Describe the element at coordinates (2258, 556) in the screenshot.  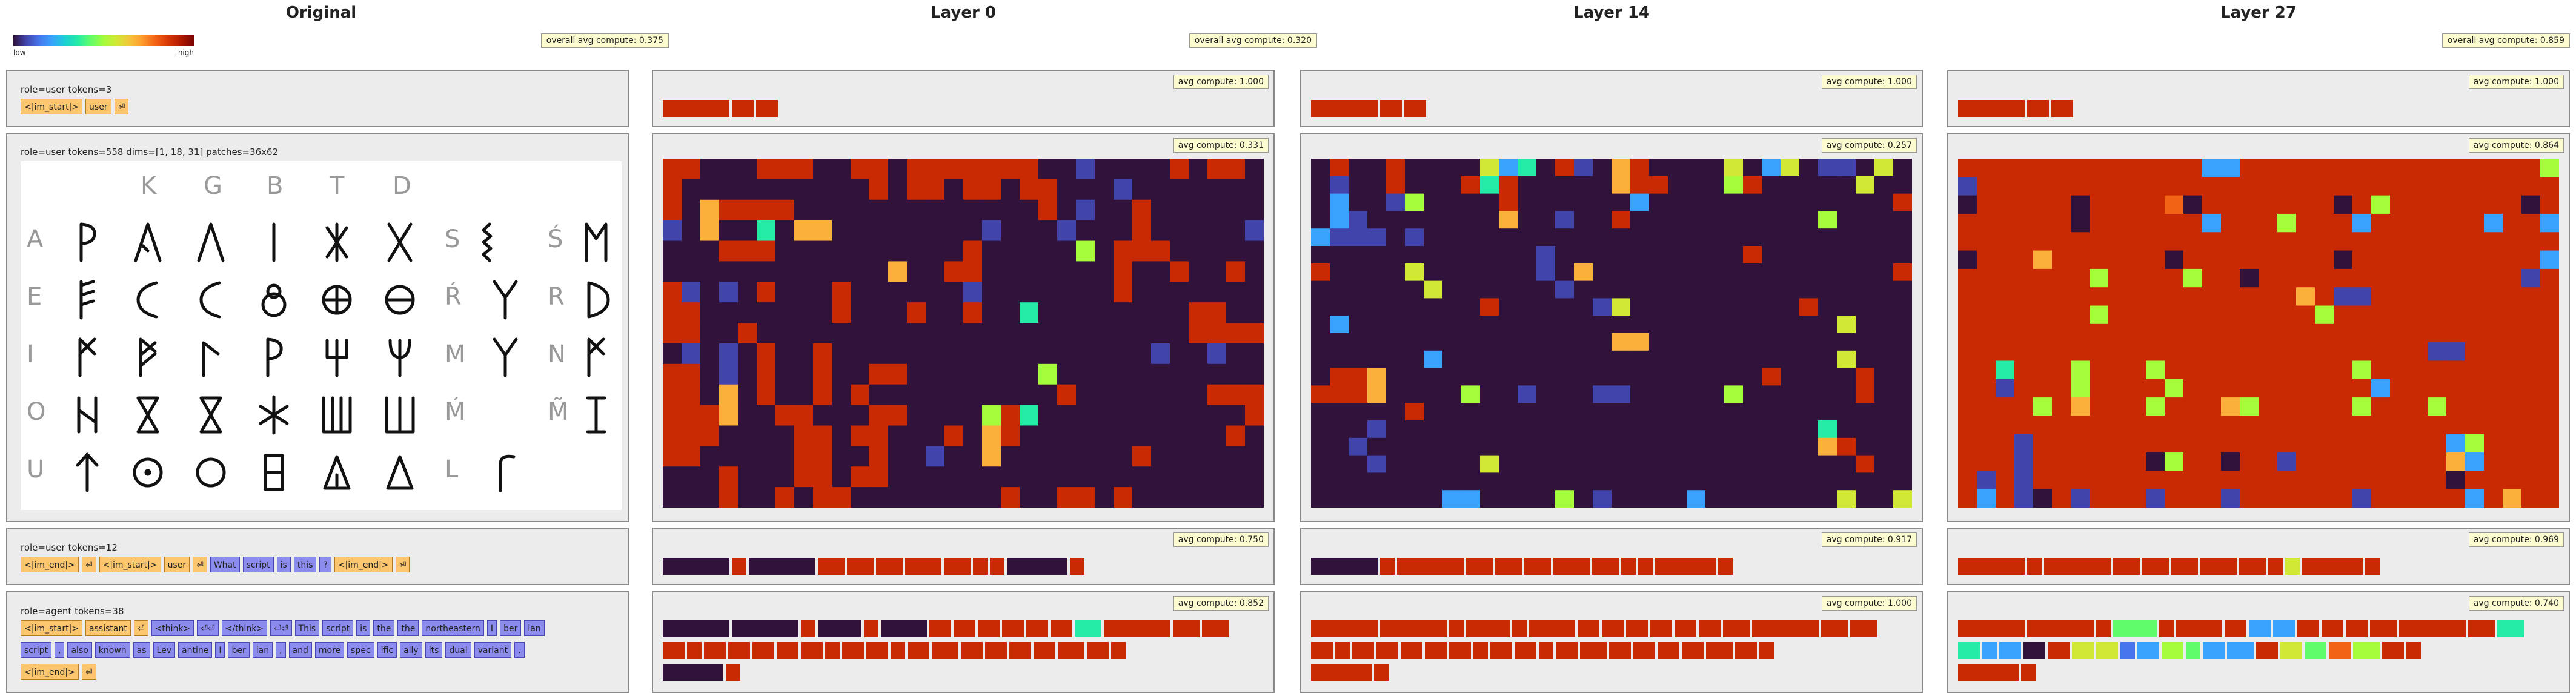
I see `layer-2-block-3: avg compute: 0.969` at that location.